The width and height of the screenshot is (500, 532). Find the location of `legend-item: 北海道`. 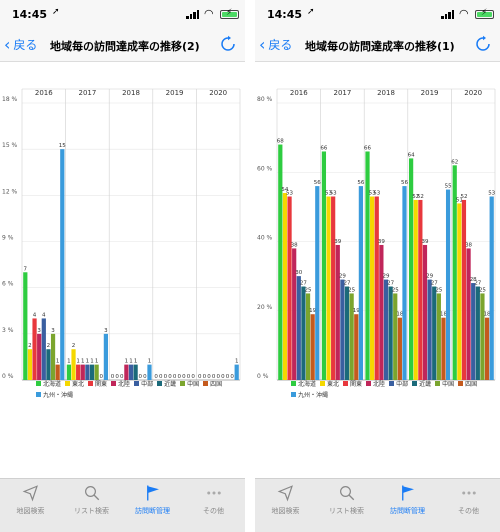

legend-item: 北海道 is located at coordinates (303, 383).